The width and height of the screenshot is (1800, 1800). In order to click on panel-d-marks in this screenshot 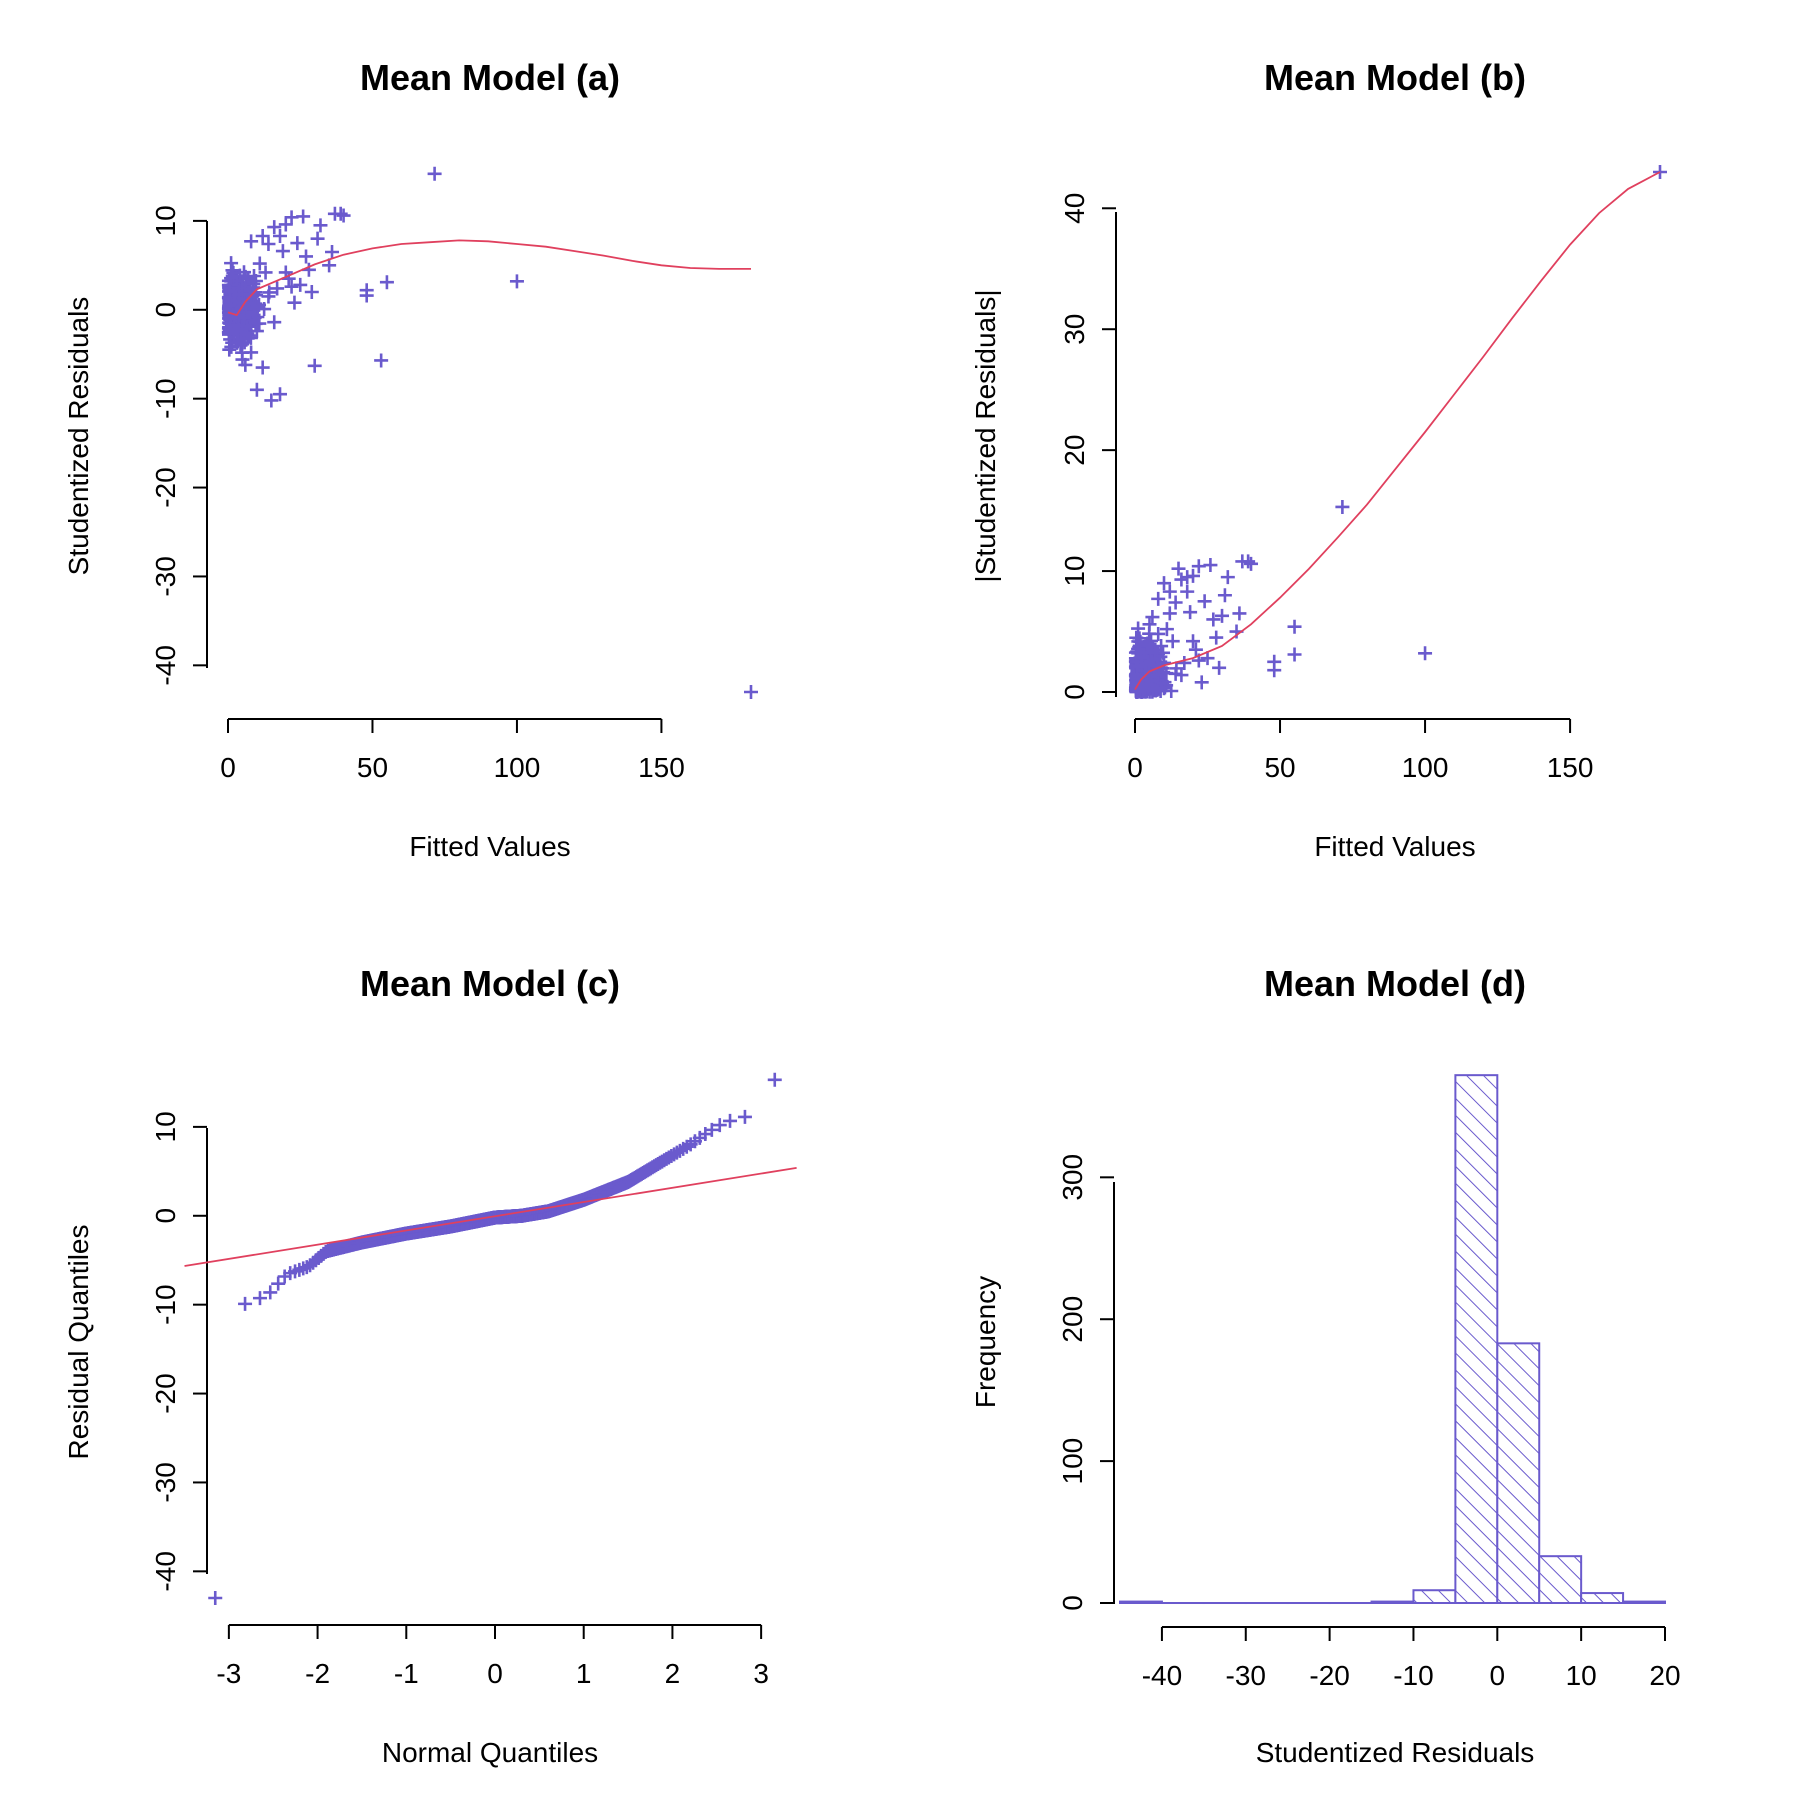, I will do `click(1392, 1339)`.